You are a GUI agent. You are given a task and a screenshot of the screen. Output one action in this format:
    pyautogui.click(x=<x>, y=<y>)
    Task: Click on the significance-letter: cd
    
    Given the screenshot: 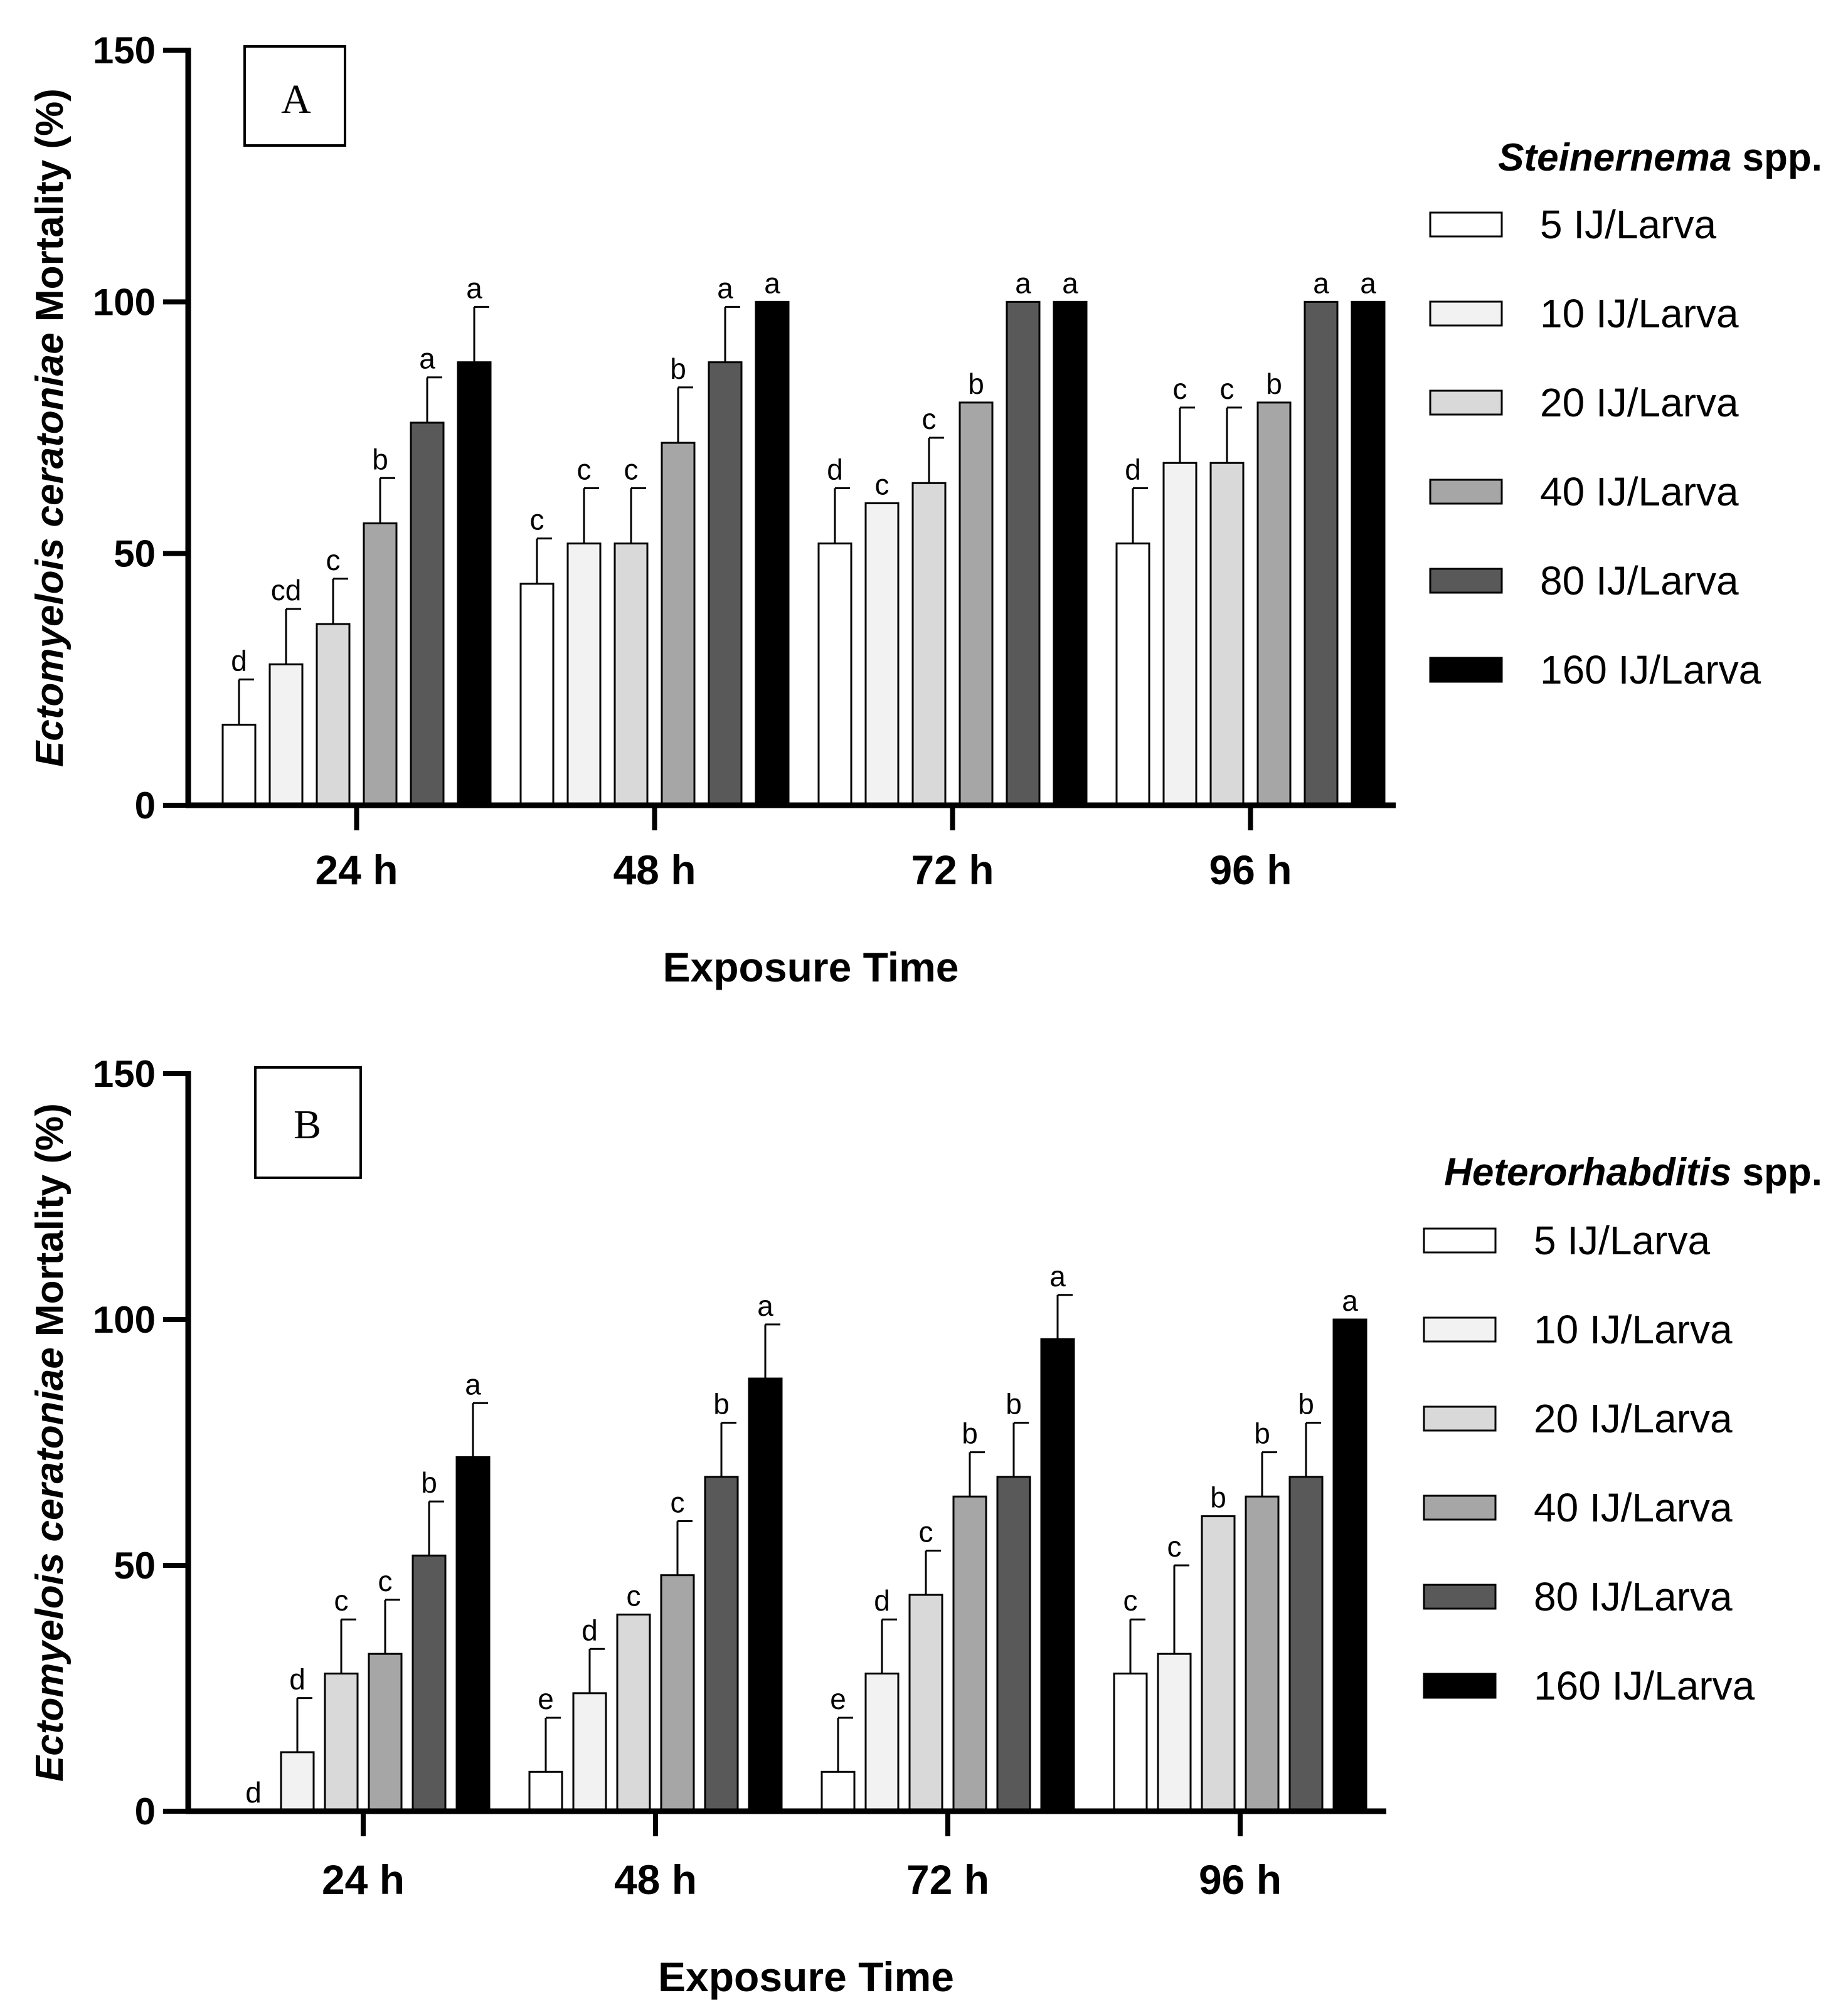 What is the action you would take?
    pyautogui.click(x=286, y=590)
    